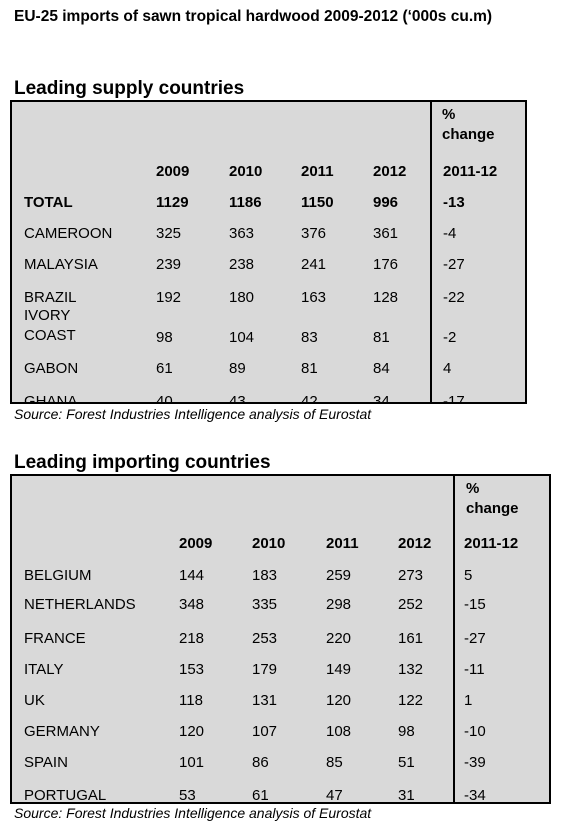 The image size is (563, 824). I want to click on table-row: MALAYSIA 239 238 241 176 -27, so click(244, 264).